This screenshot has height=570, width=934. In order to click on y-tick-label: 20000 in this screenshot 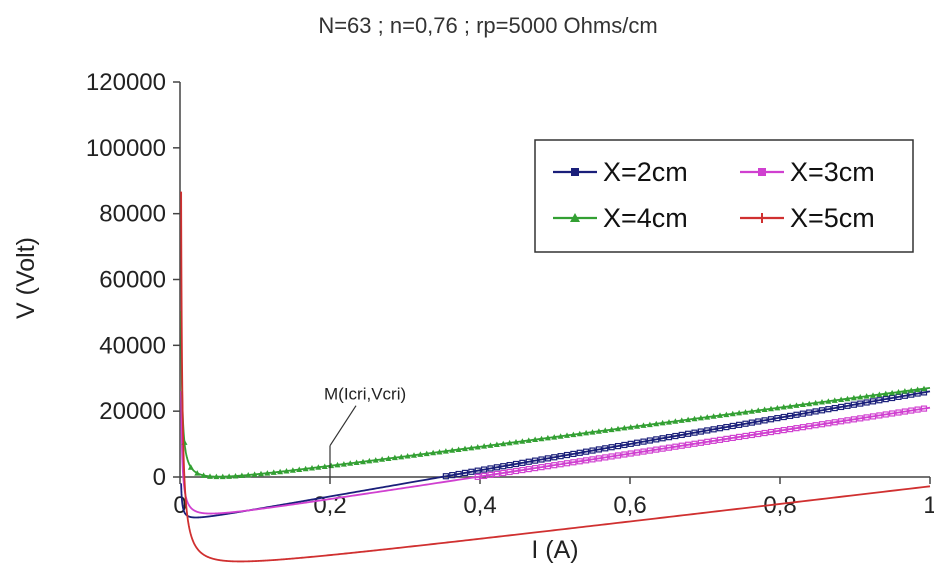, I will do `click(132, 411)`.